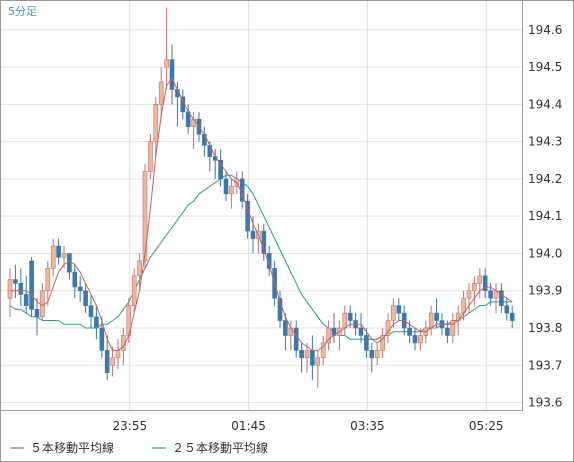  I want to click on y-tick-label: 194.4, so click(545, 104).